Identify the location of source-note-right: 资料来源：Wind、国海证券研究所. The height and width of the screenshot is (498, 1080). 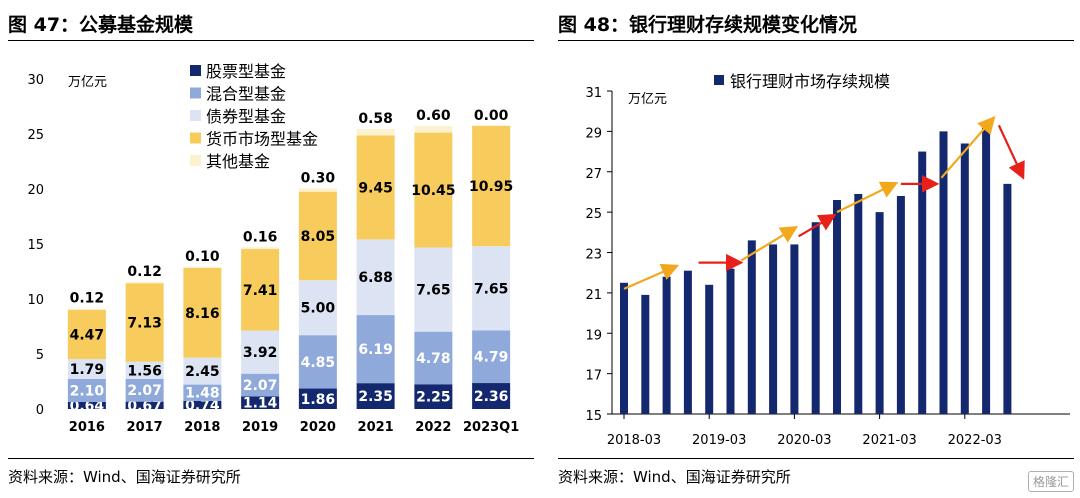
(674, 477).